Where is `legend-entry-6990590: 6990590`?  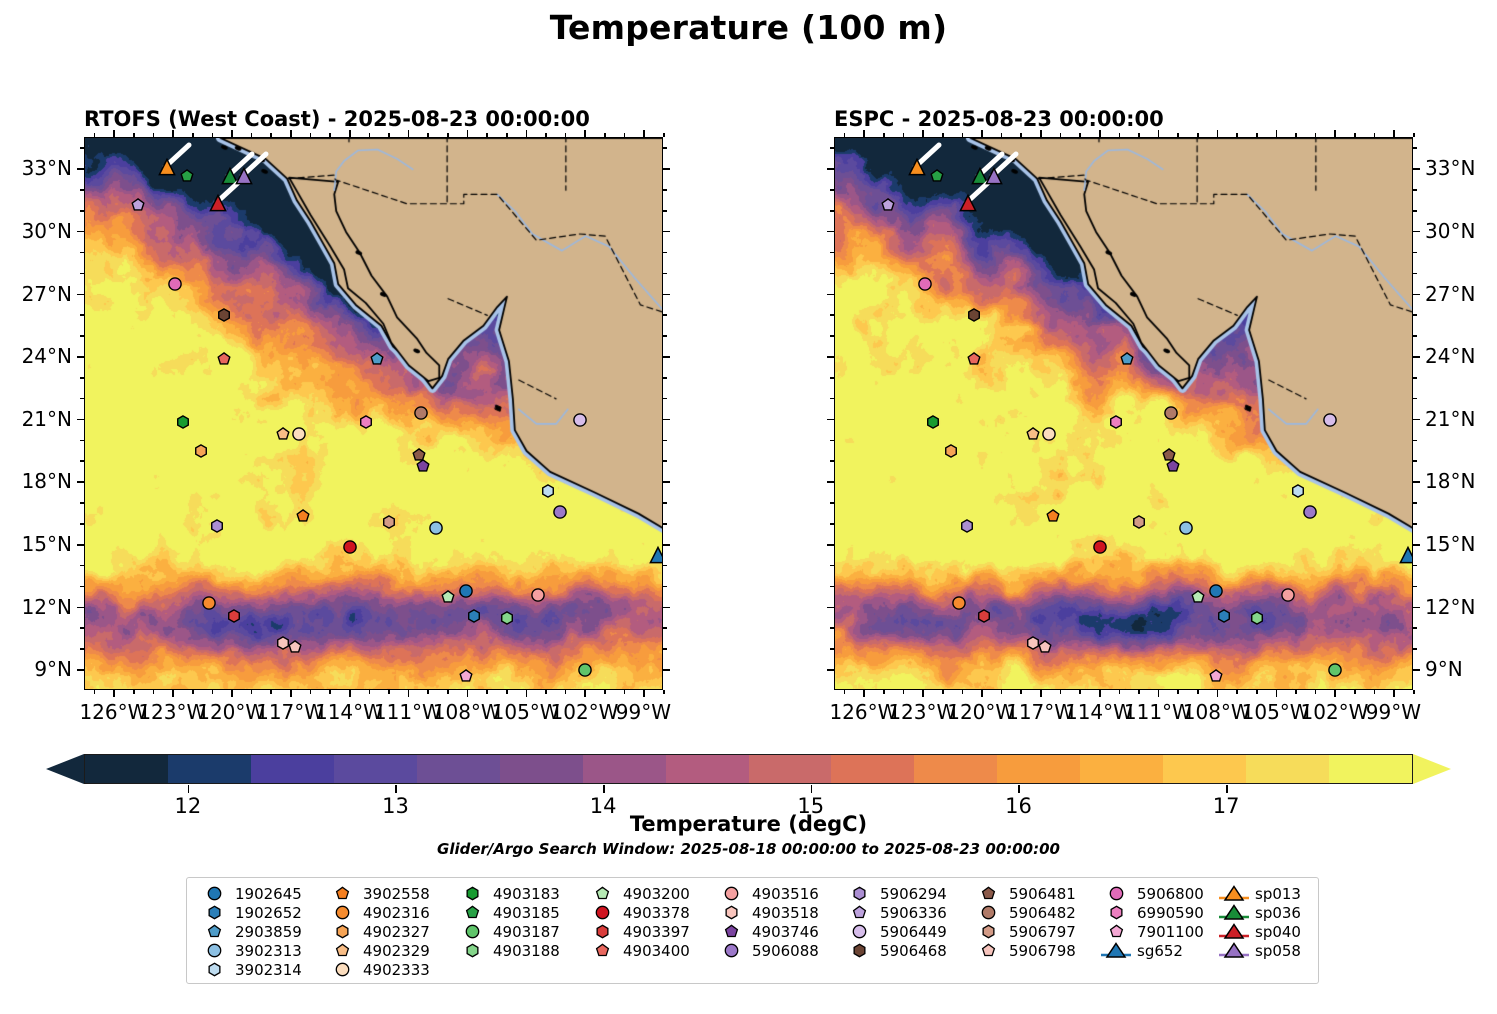 legend-entry-6990590: 6990590 is located at coordinates (1151, 912).